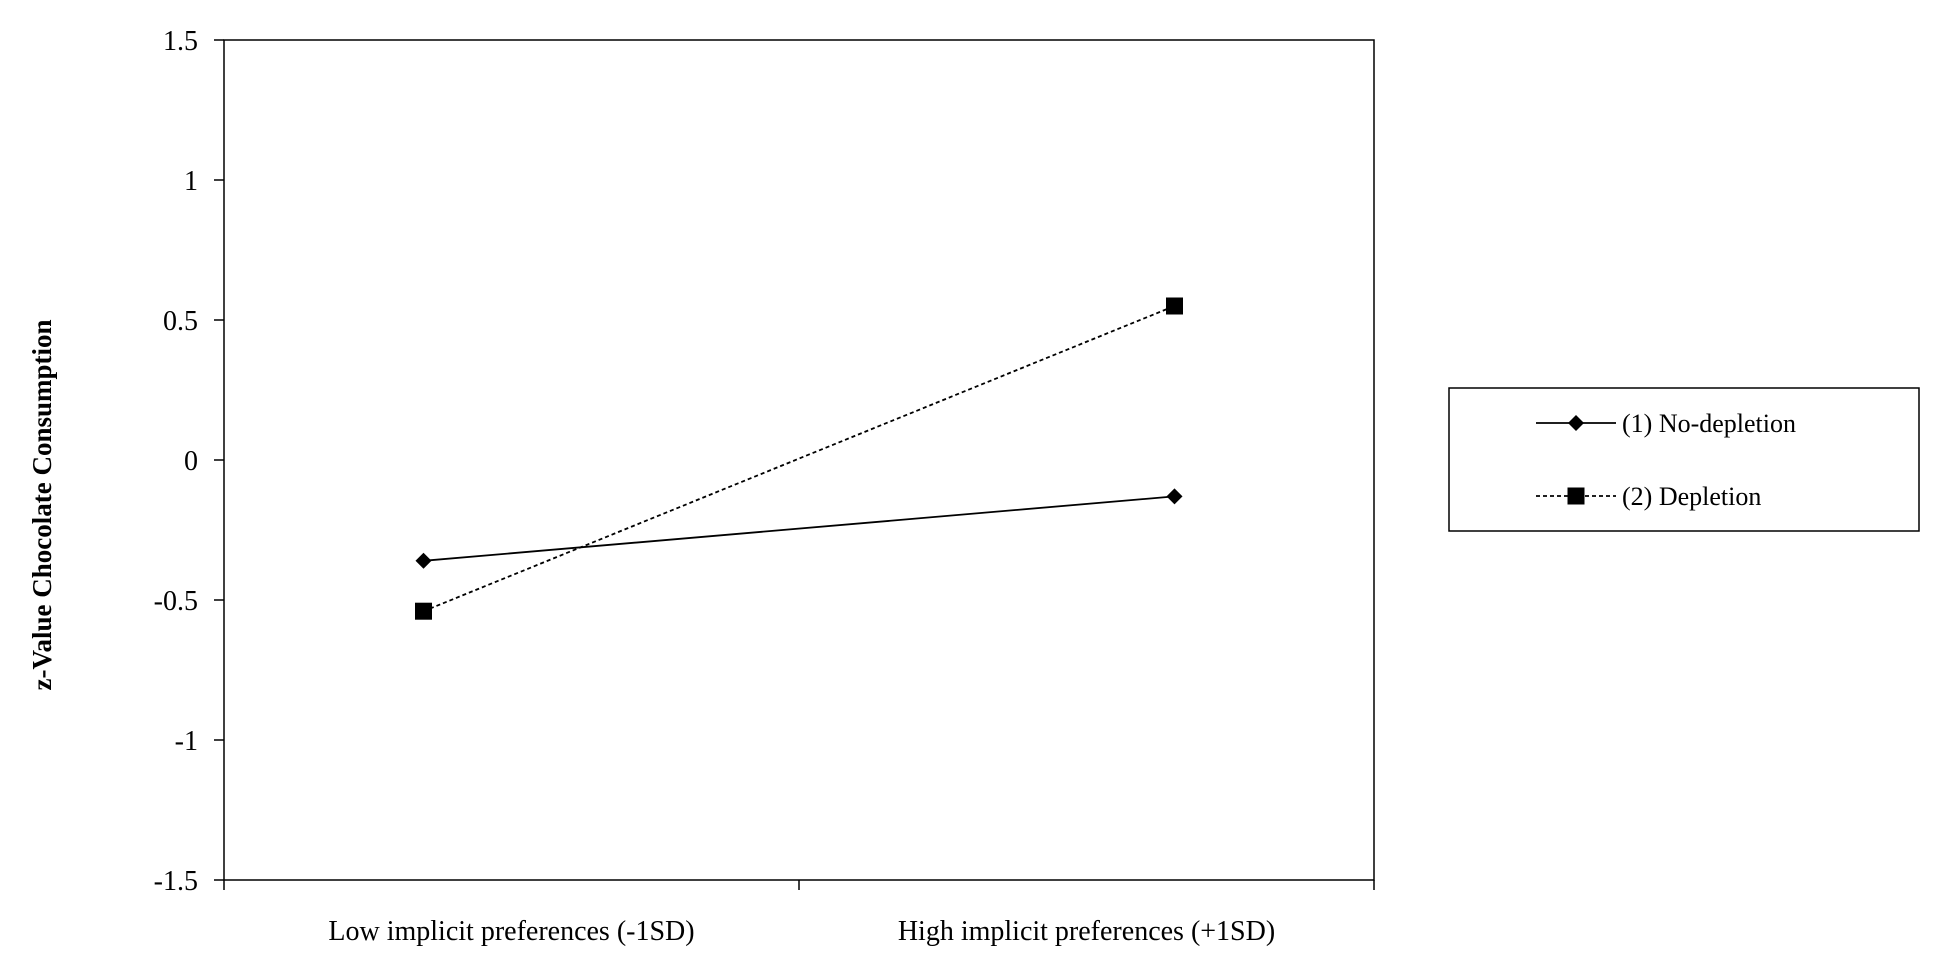  I want to click on legend-item: (1) No-depletion, so click(1666, 423).